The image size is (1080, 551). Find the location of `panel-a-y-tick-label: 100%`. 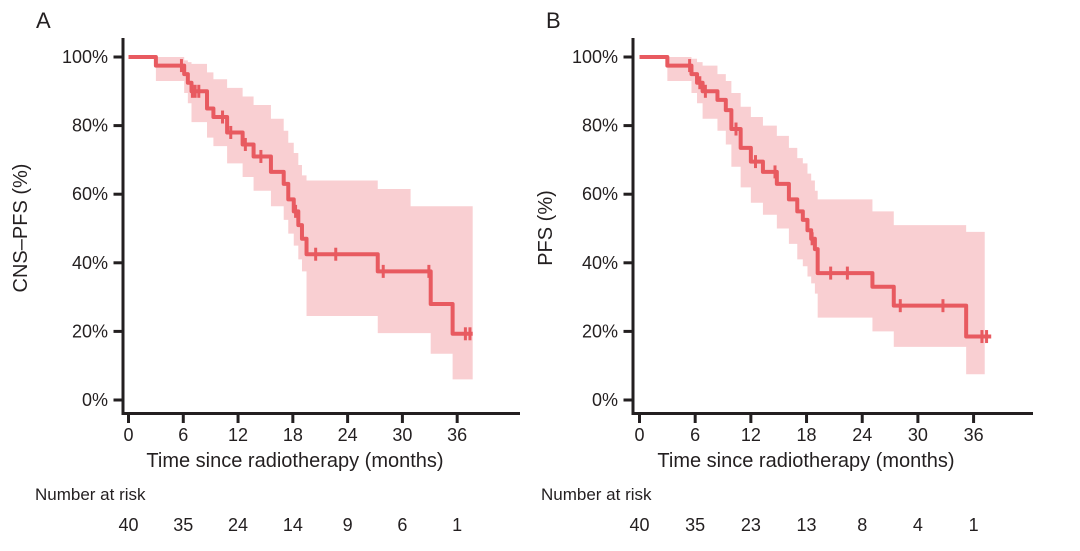

panel-a-y-tick-label: 100% is located at coordinates (85, 57).